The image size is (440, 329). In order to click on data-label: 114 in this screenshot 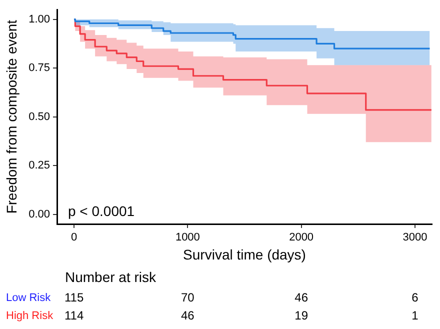, I will do `click(74, 315)`.